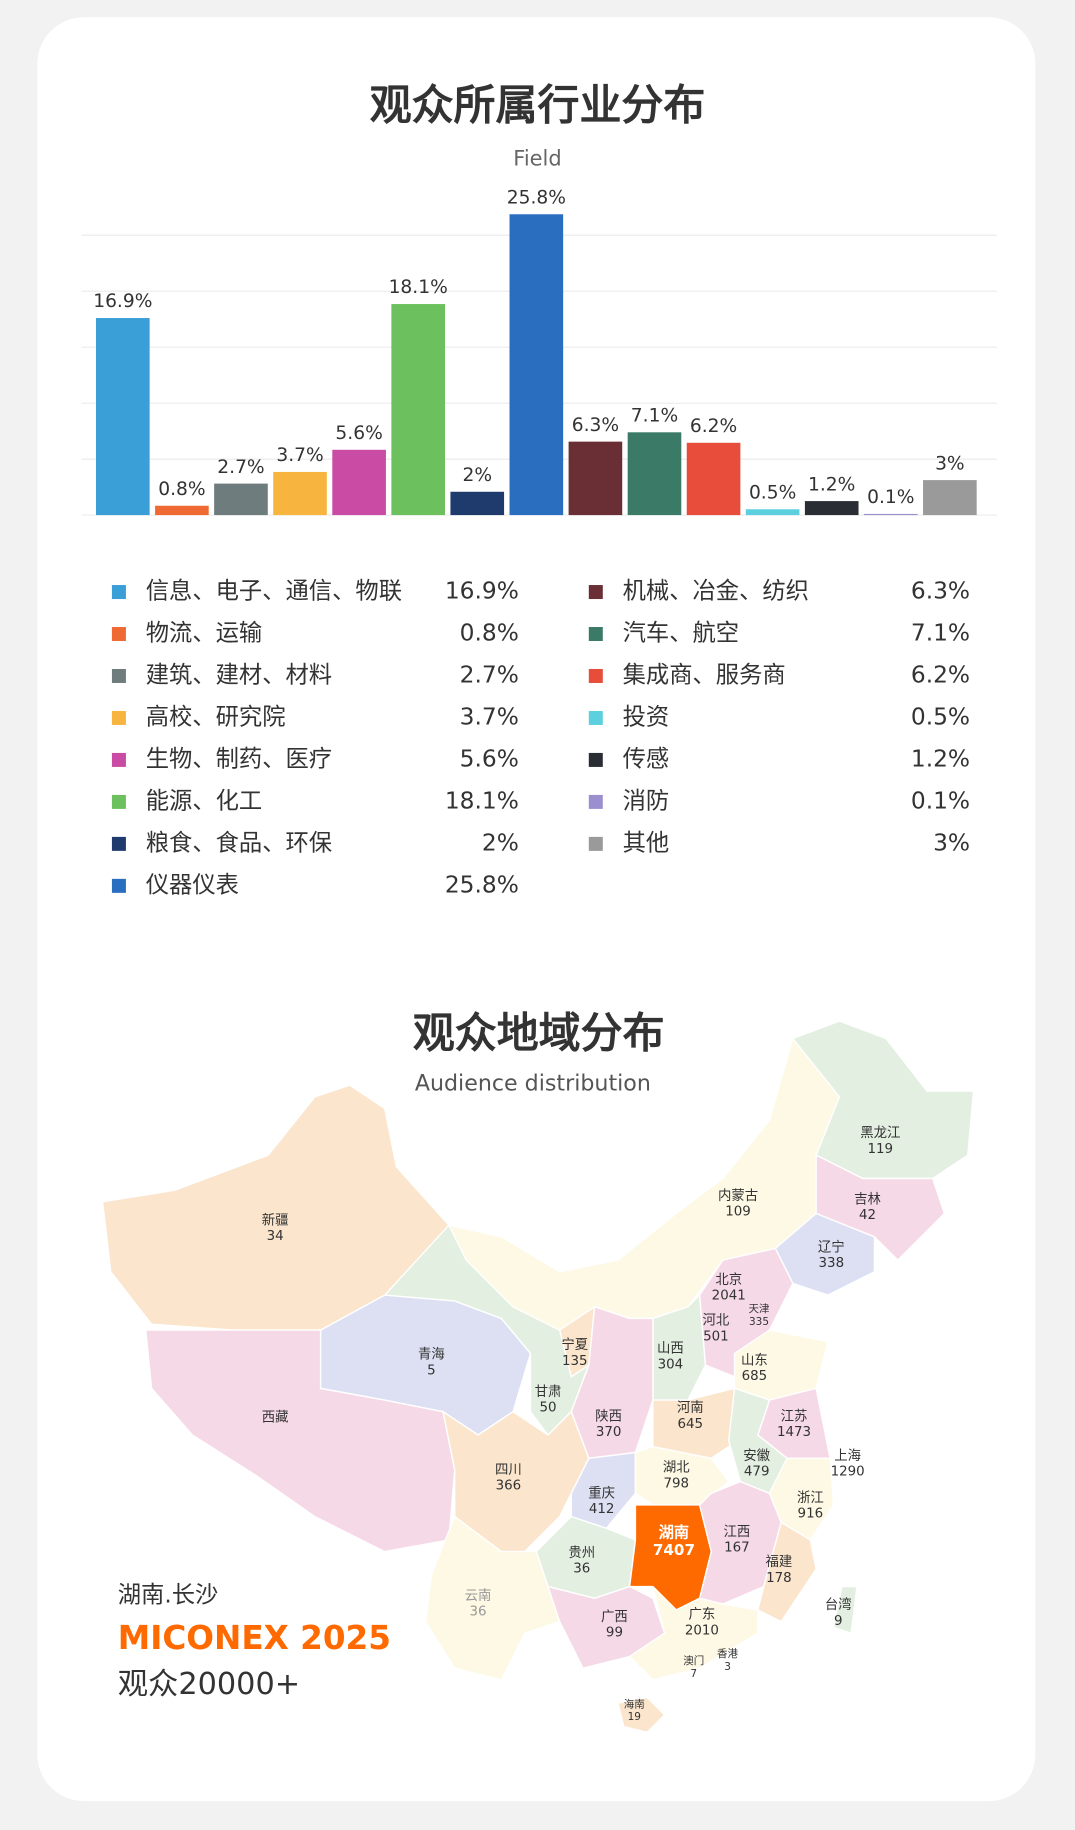 This screenshot has width=1075, height=1830. Describe the element at coordinates (867, 1215) in the screenshot. I see `region-value: 42` at that location.